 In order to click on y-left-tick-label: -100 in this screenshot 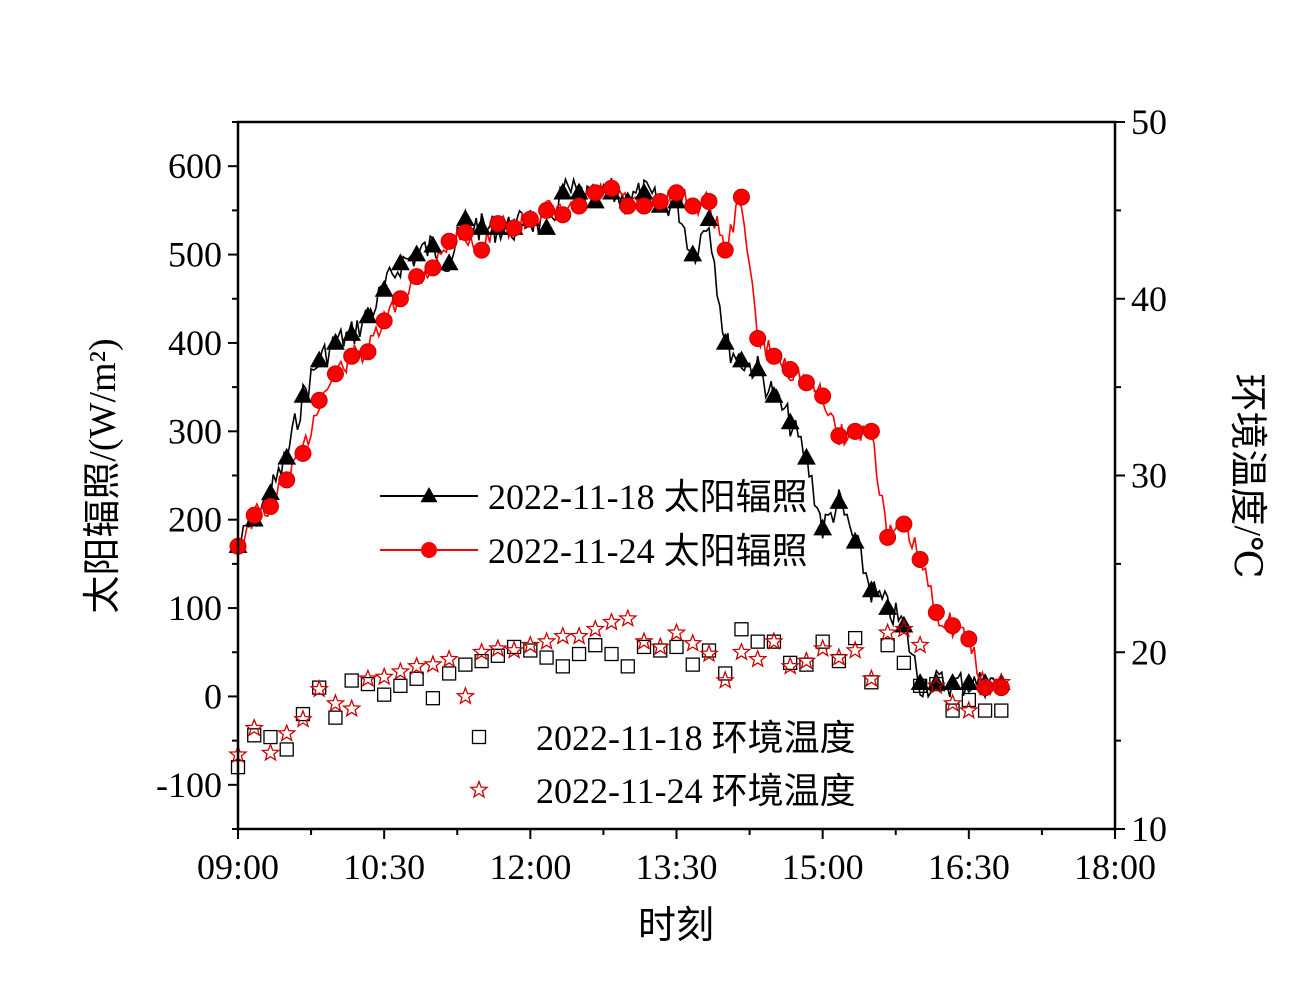, I will do `click(189, 785)`.